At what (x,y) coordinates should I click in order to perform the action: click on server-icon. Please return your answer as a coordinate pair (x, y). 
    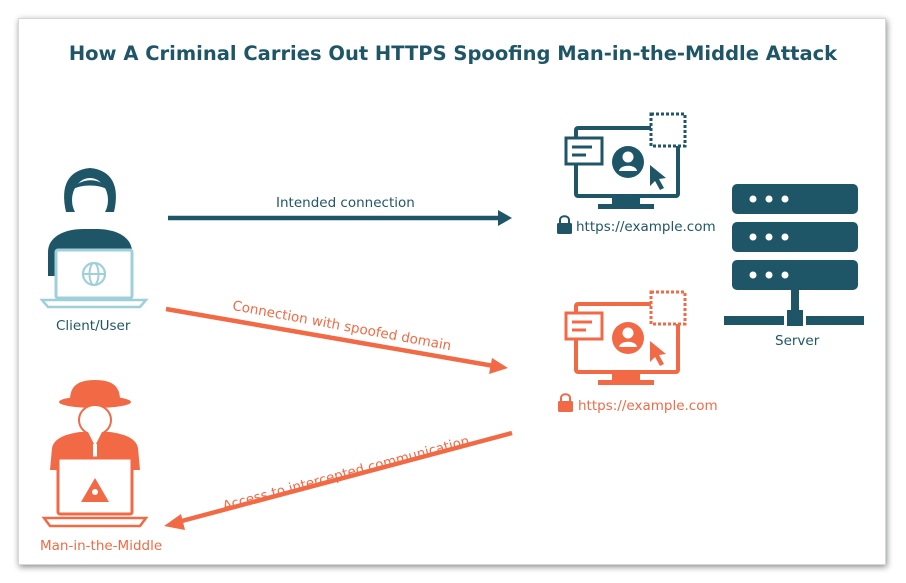
    Looking at the image, I should click on (794, 255).